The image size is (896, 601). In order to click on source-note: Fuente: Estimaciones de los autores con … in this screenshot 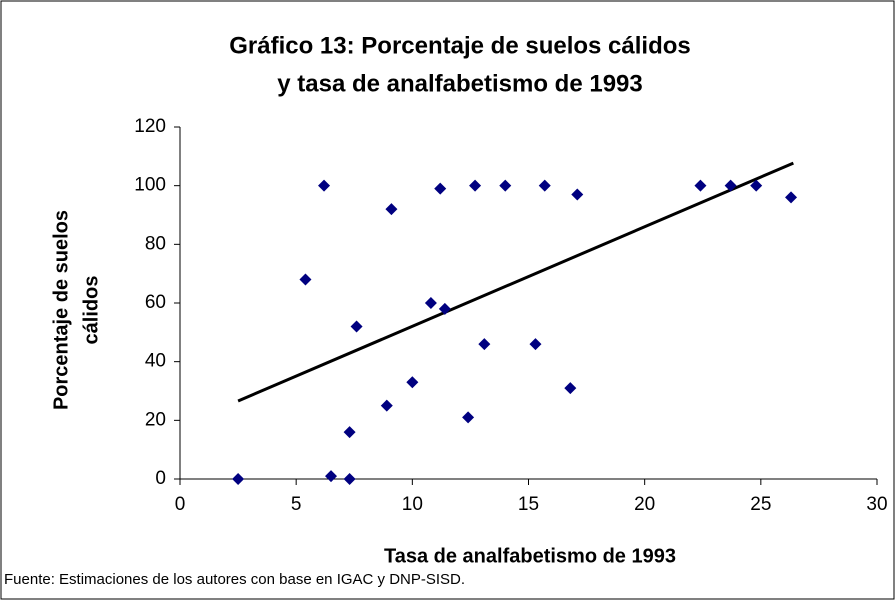, I will do `click(234, 579)`.